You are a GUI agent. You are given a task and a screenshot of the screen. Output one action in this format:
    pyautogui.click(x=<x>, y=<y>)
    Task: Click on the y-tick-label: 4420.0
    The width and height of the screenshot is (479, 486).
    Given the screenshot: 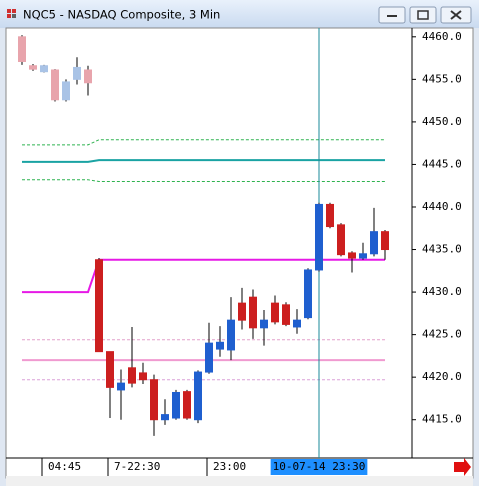 What is the action you would take?
    pyautogui.click(x=442, y=376)
    